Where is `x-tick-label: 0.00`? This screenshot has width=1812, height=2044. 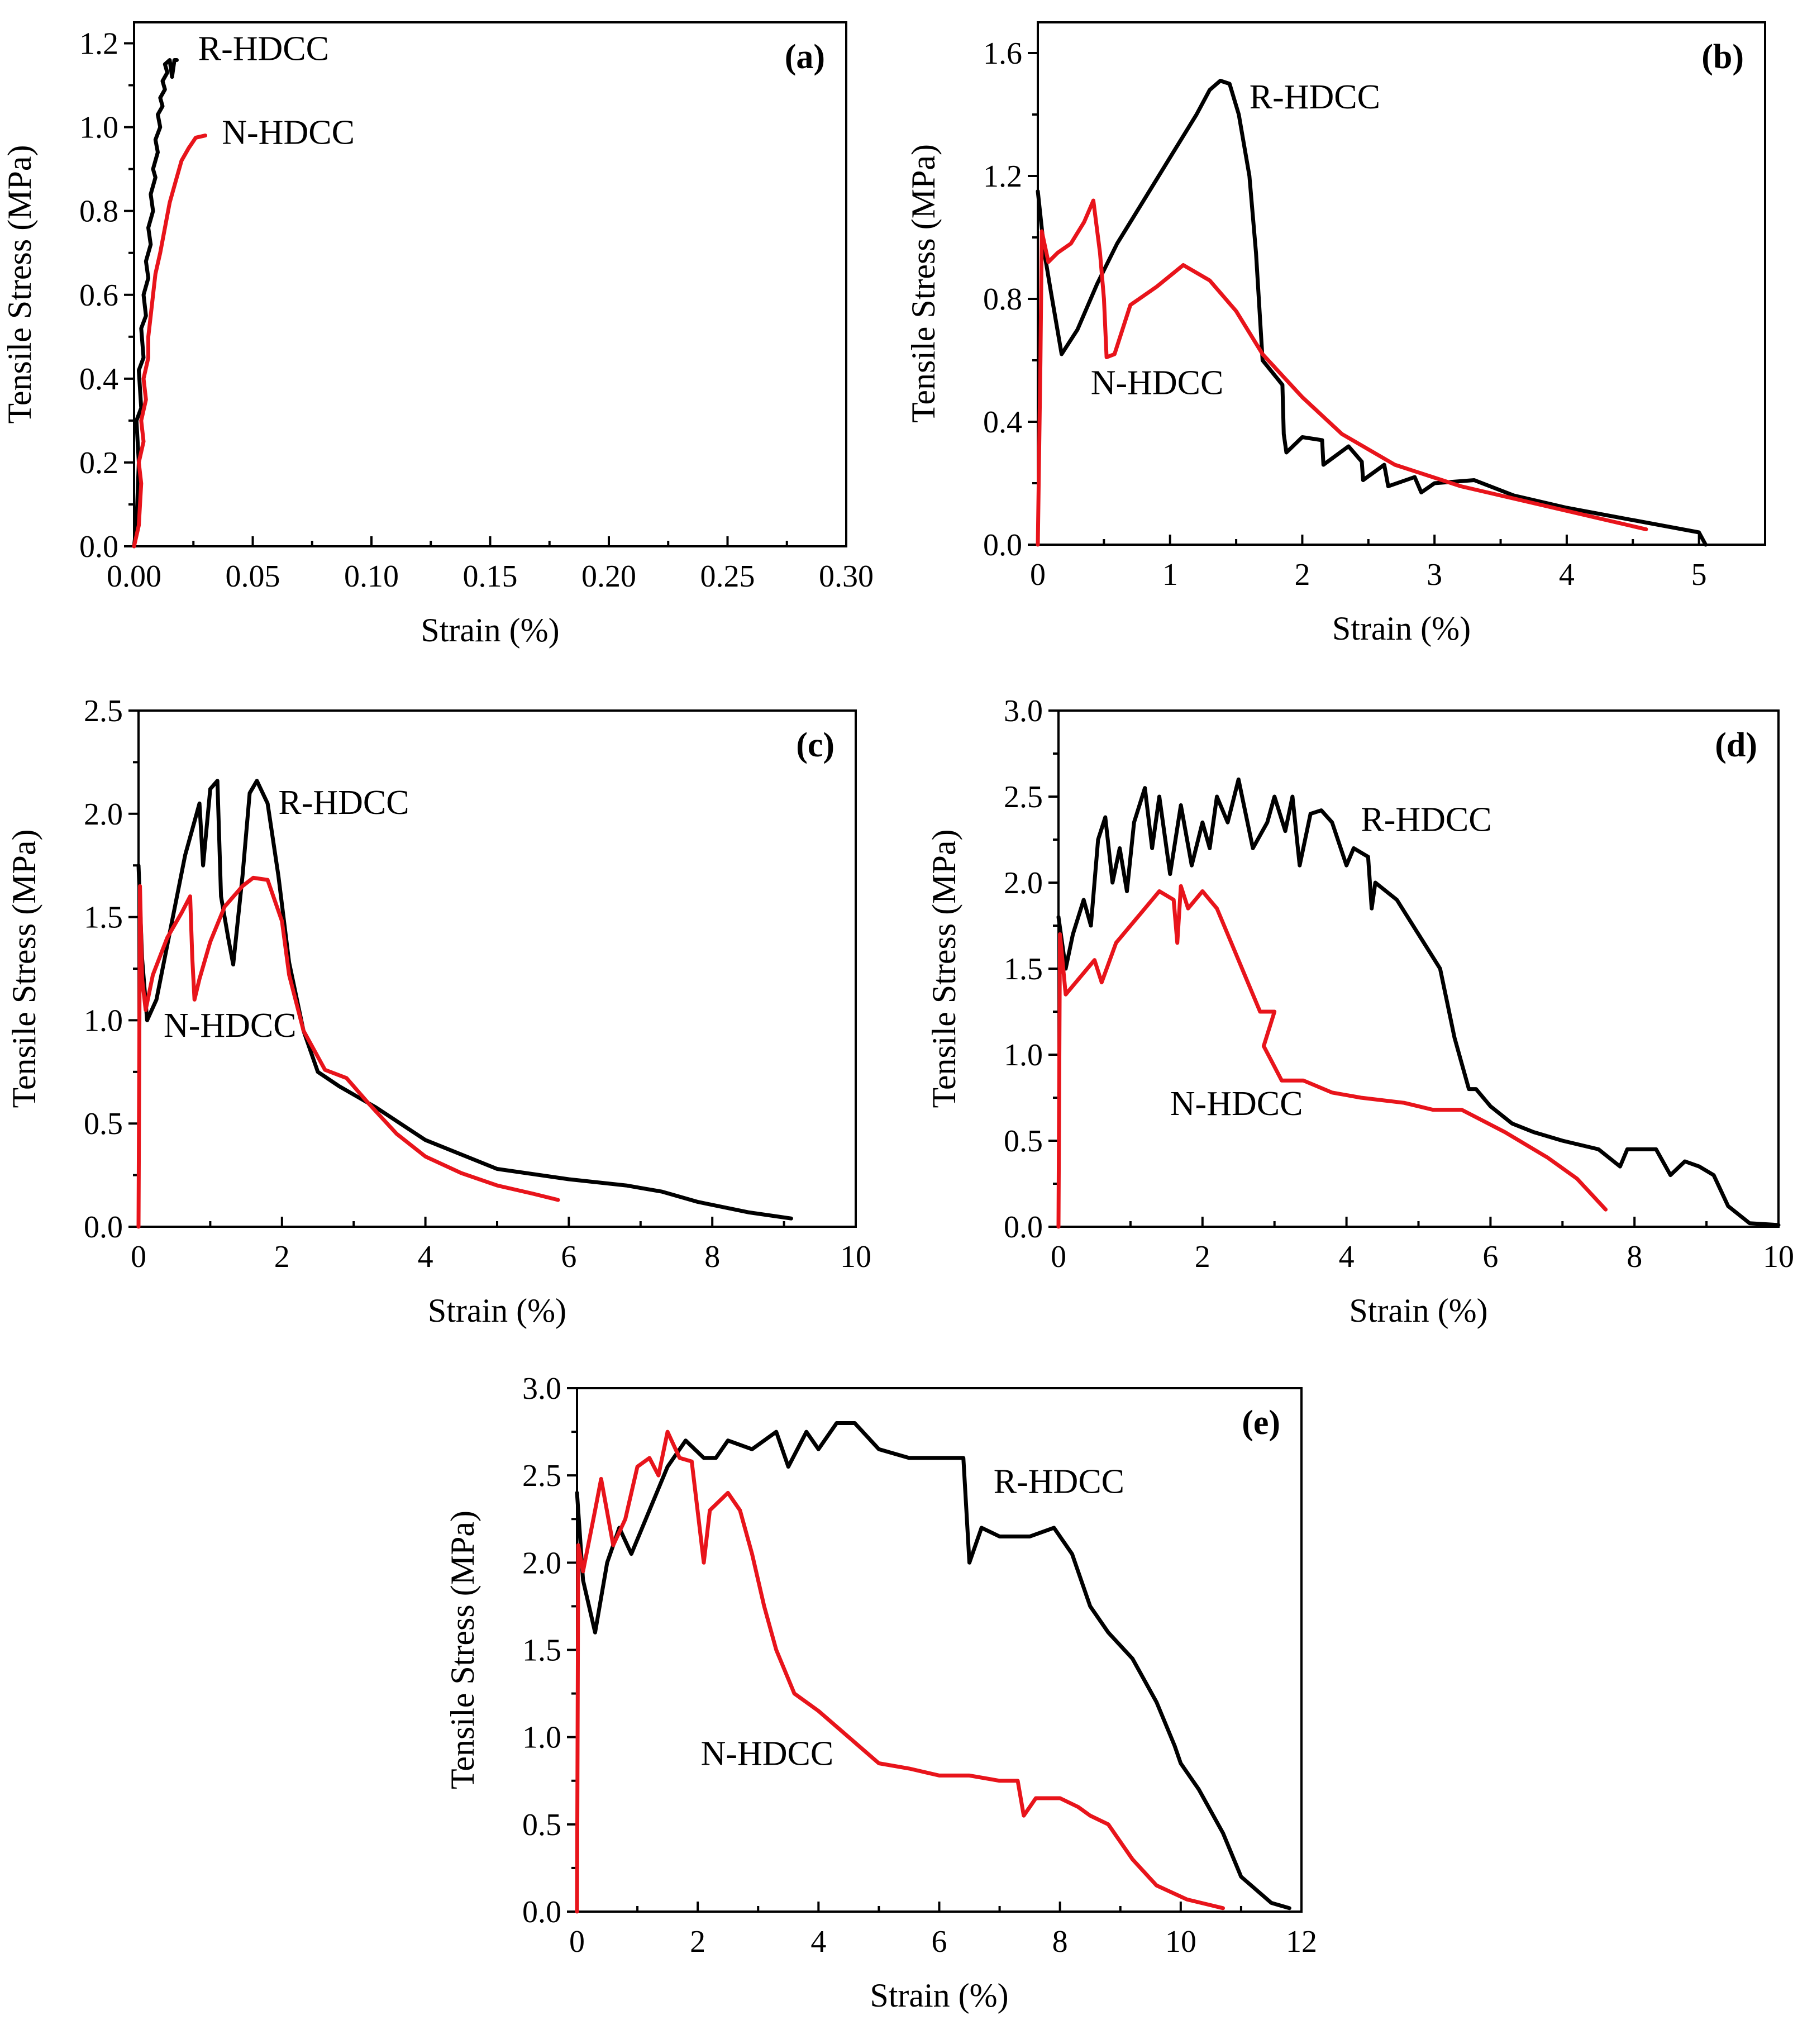
x-tick-label: 0.00 is located at coordinates (134, 576).